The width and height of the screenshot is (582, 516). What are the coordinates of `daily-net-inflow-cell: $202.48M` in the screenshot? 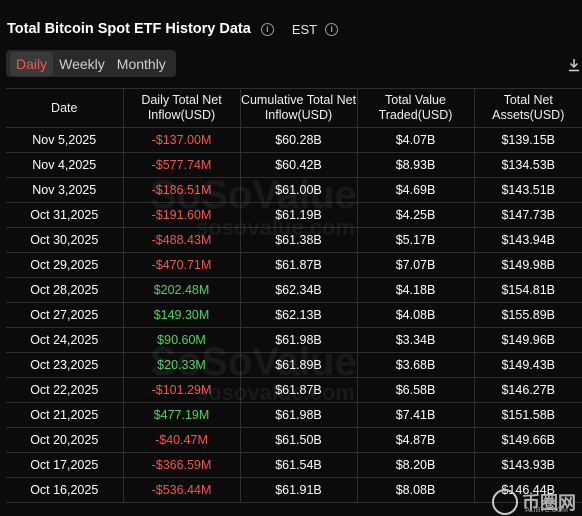 It's located at (181, 290).